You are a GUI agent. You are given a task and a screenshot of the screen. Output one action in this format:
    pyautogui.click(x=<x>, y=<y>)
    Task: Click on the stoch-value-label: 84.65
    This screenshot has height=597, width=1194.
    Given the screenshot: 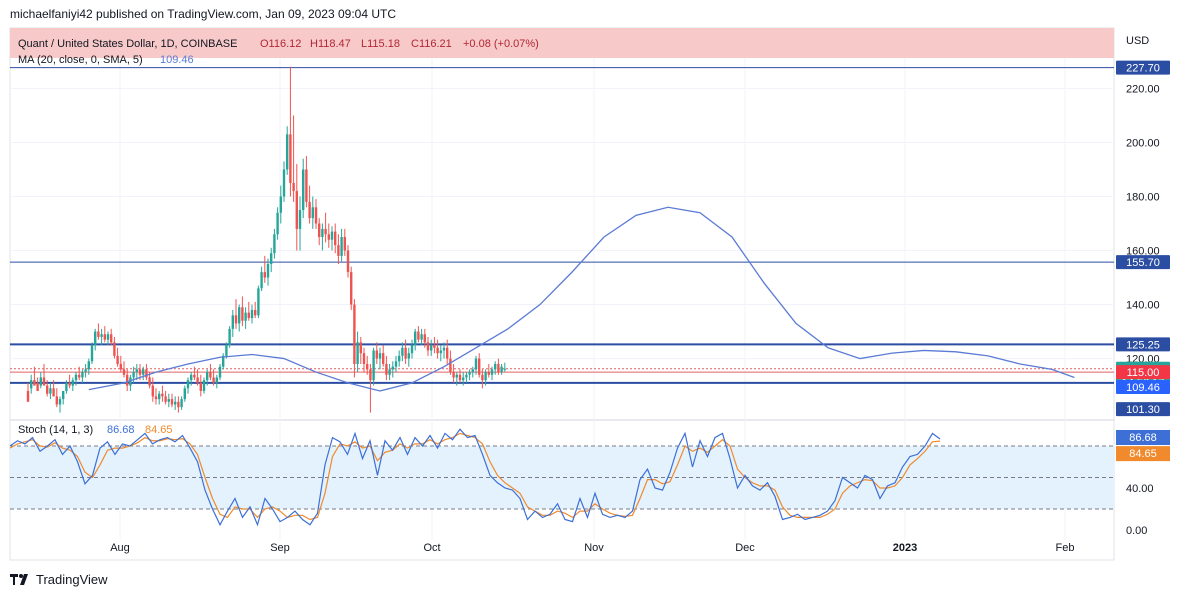 What is the action you would take?
    pyautogui.click(x=1143, y=454)
    